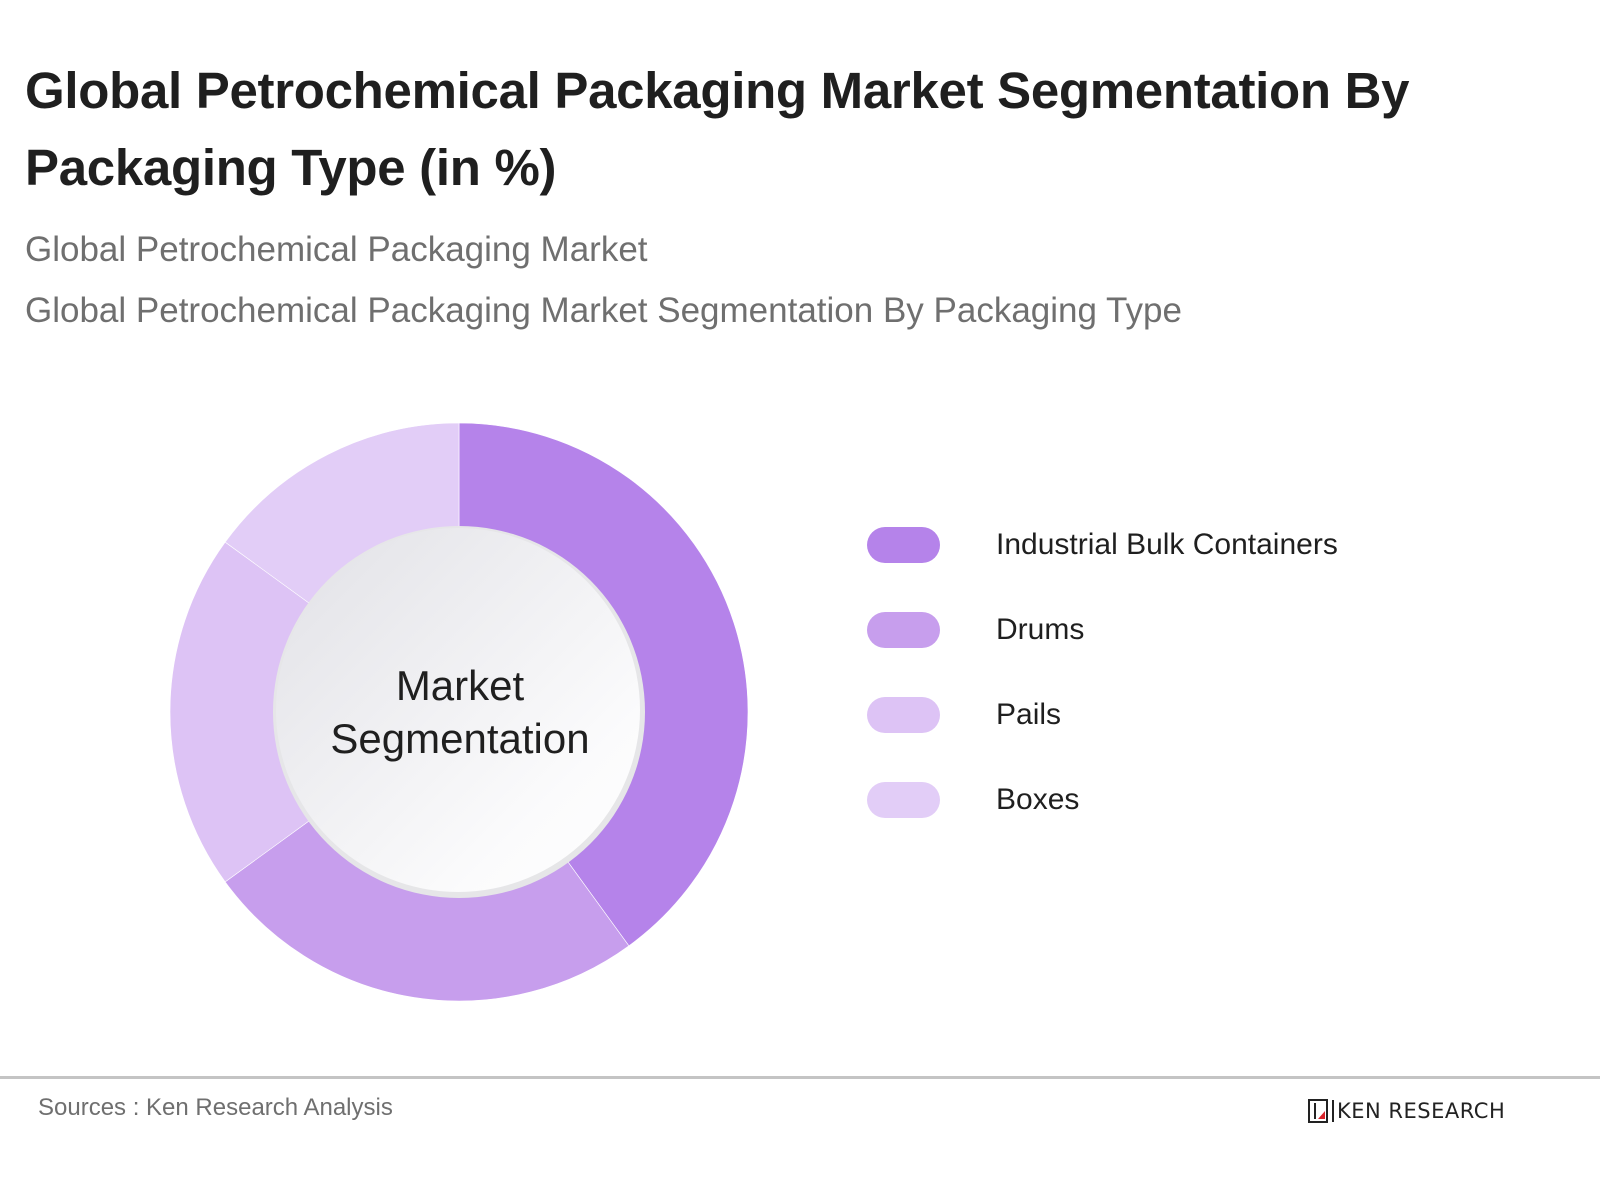 The width and height of the screenshot is (1600, 1200). Describe the element at coordinates (1038, 799) in the screenshot. I see `legend-label: Boxes` at that location.